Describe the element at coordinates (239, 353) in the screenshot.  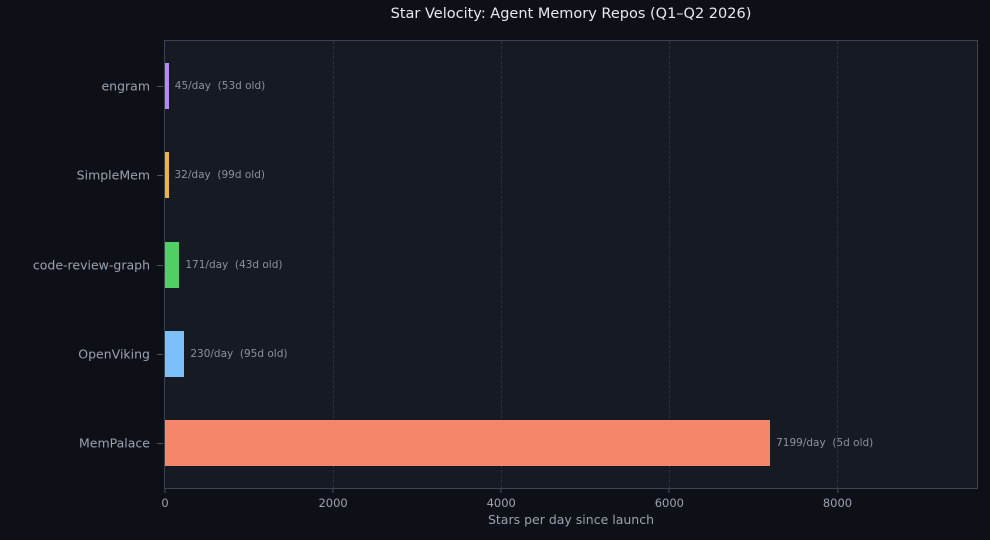
I see `bar-annotation: 230/day (95d old)` at that location.